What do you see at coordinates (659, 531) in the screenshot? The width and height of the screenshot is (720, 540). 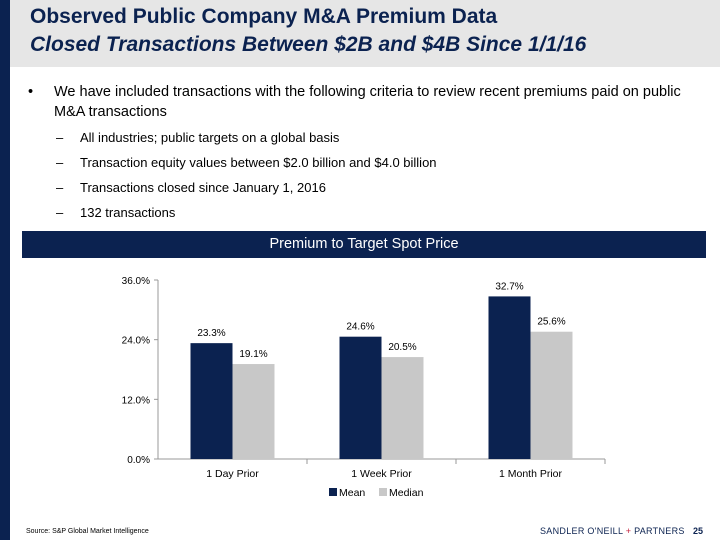 I see `brand-name-right: PARTNERS` at bounding box center [659, 531].